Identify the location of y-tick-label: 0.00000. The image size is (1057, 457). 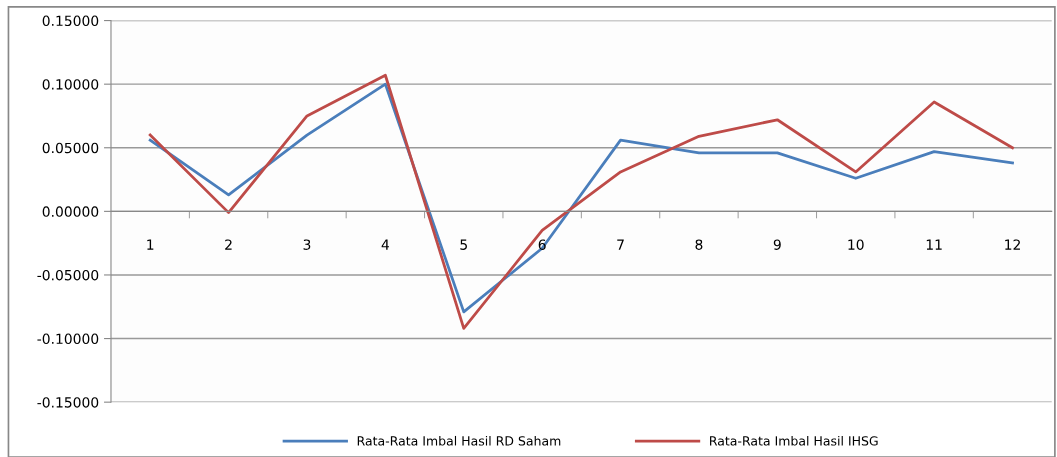
(70, 211).